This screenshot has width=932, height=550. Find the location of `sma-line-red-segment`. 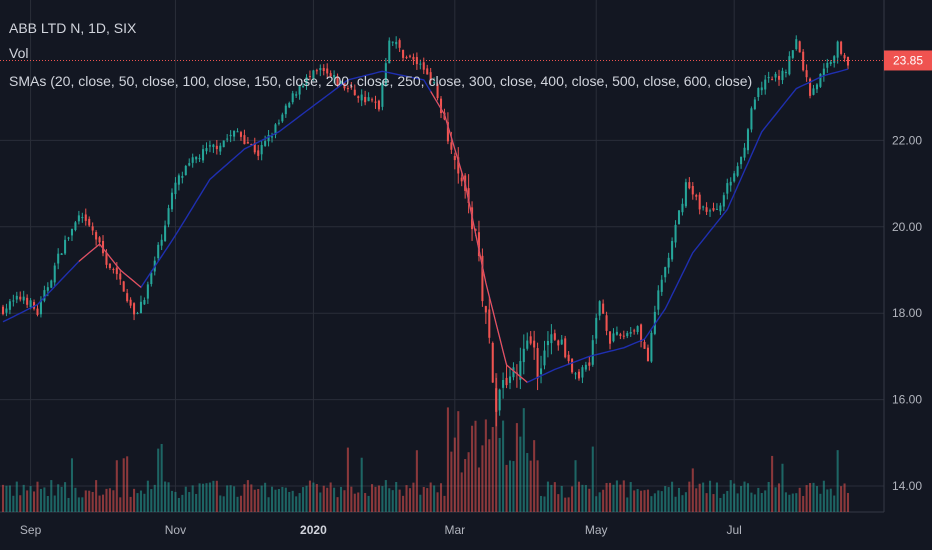

sma-line-red-segment is located at coordinates (110, 265).